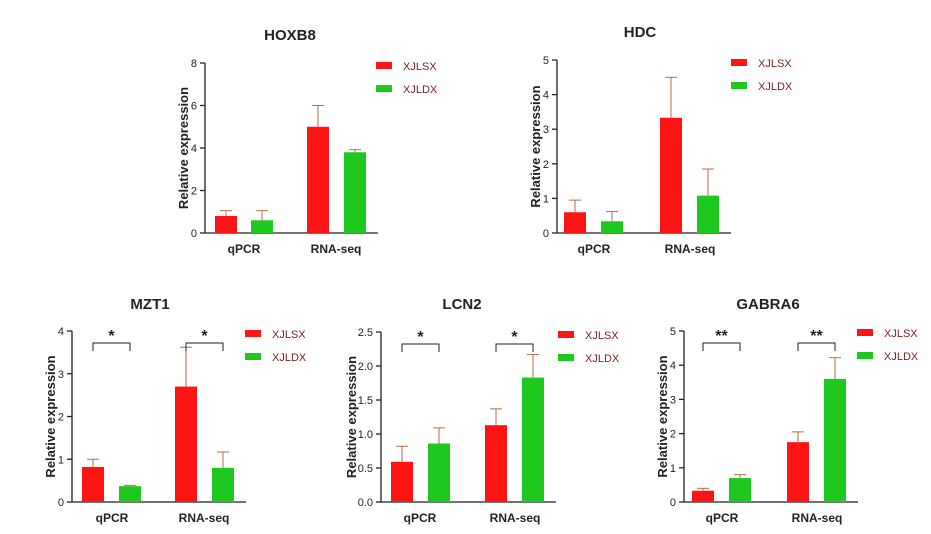 The image size is (931, 534). I want to click on y-tick-label: 2.5, so click(365, 333).